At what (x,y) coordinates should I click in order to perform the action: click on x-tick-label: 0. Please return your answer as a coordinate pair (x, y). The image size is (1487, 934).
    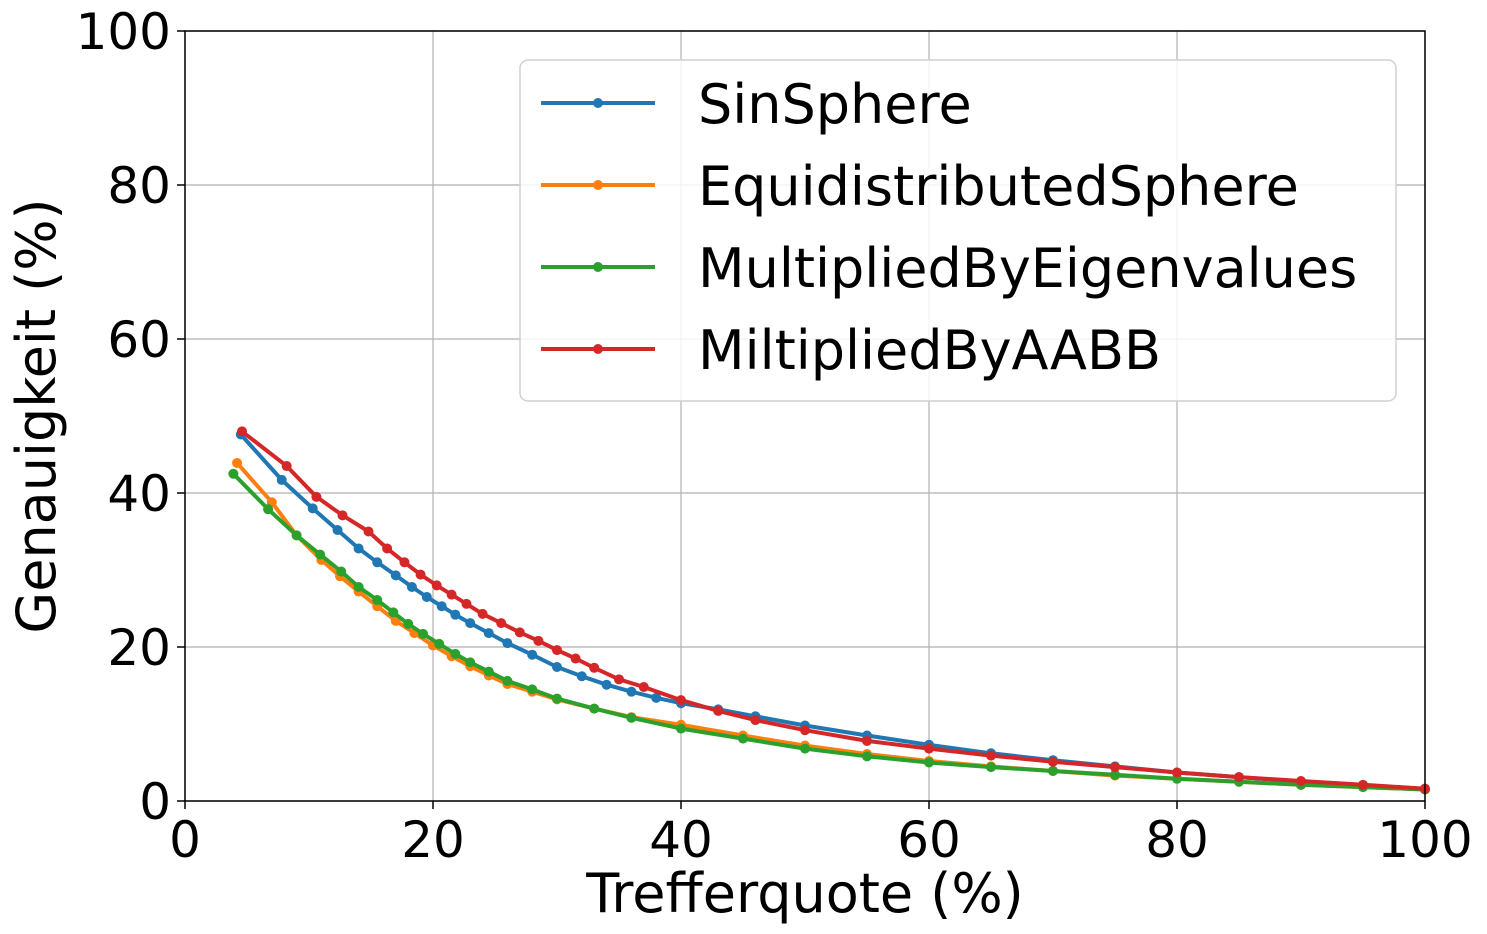
    Looking at the image, I should click on (185, 840).